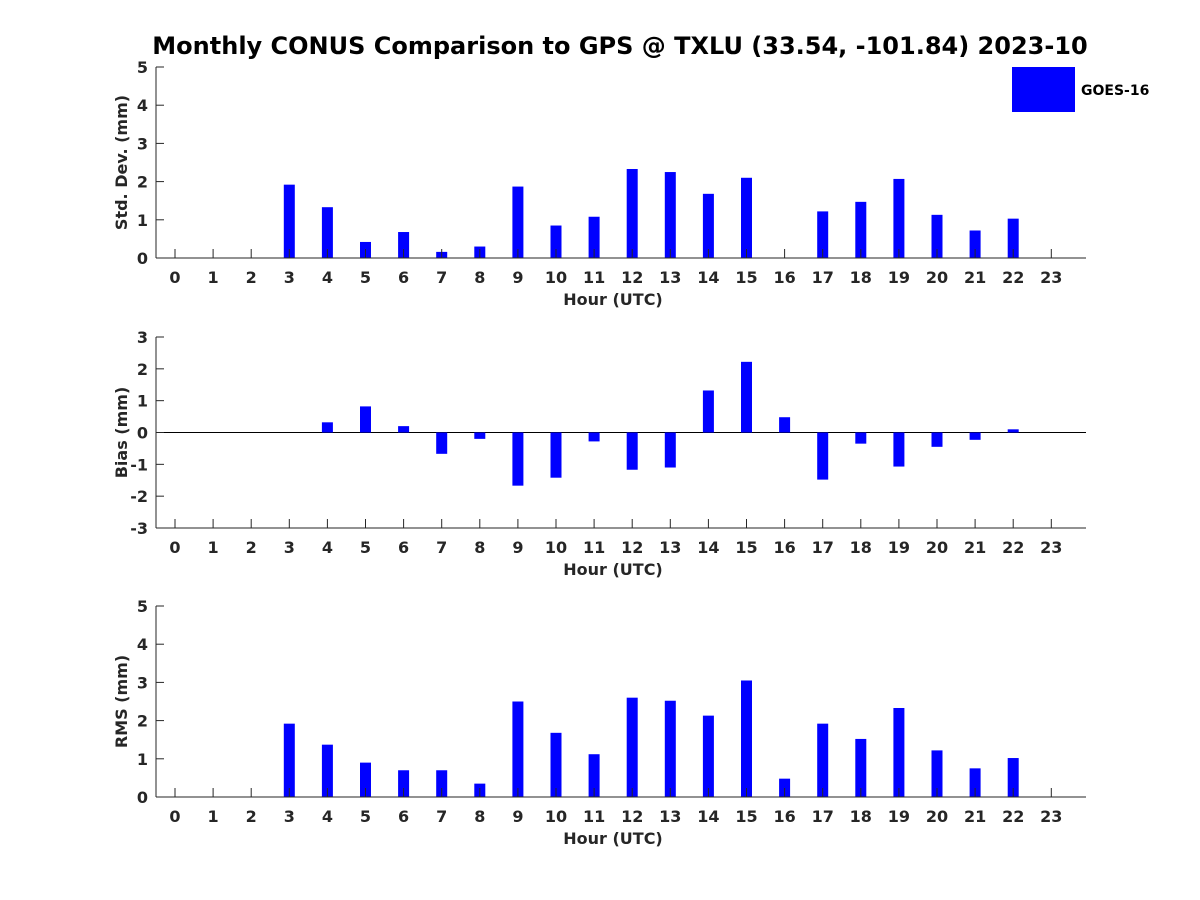 This screenshot has width=1200, height=900. Describe the element at coordinates (517, 547) in the screenshot. I see `bias-x-tick-label: 9` at that location.